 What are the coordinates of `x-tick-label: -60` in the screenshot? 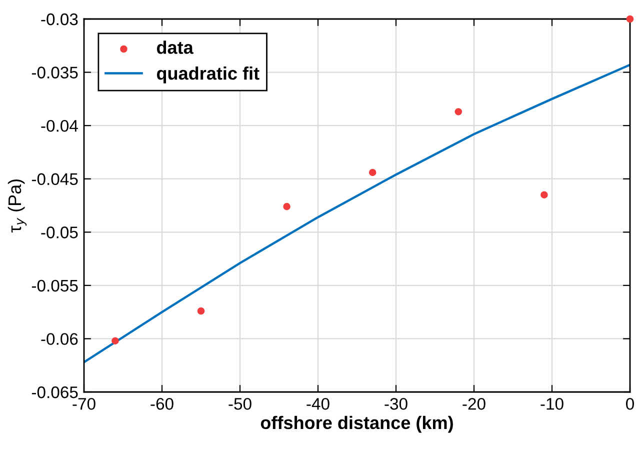 It's located at (162, 404).